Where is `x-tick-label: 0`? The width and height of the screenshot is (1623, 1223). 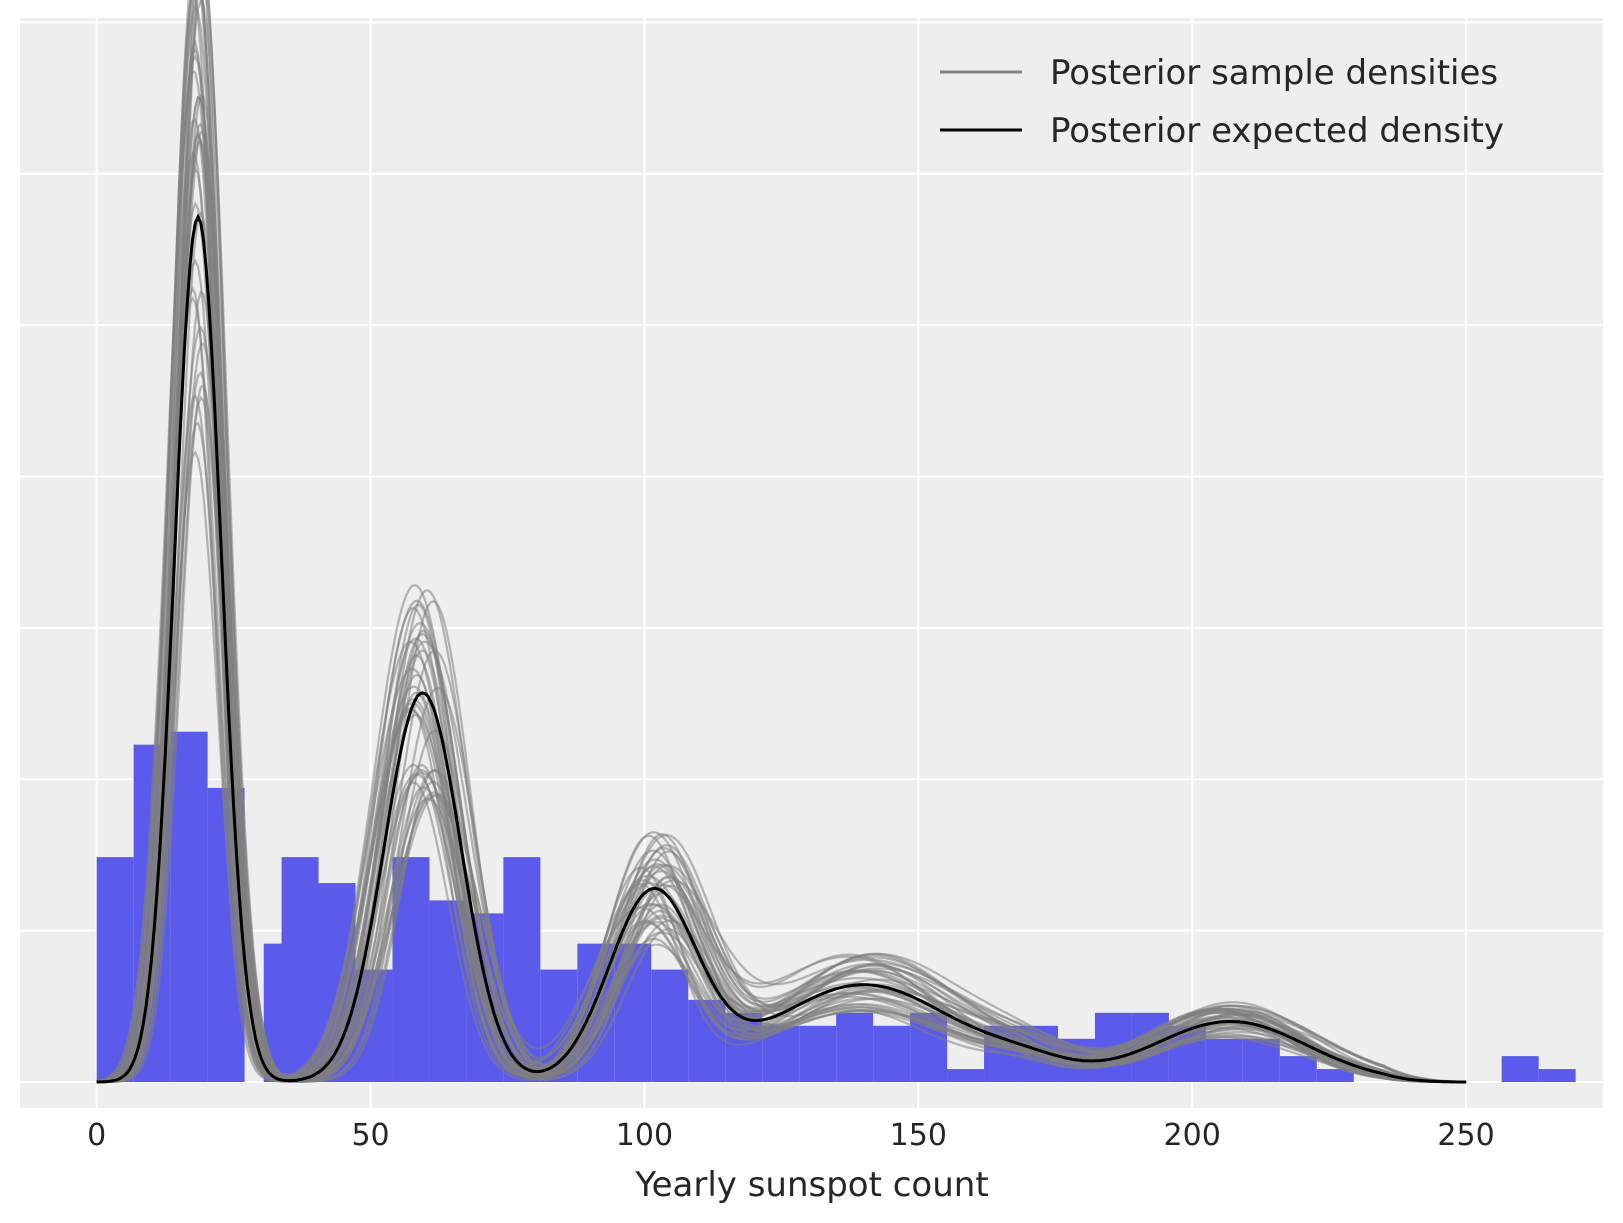
x-tick-label: 0 is located at coordinates (96, 1135).